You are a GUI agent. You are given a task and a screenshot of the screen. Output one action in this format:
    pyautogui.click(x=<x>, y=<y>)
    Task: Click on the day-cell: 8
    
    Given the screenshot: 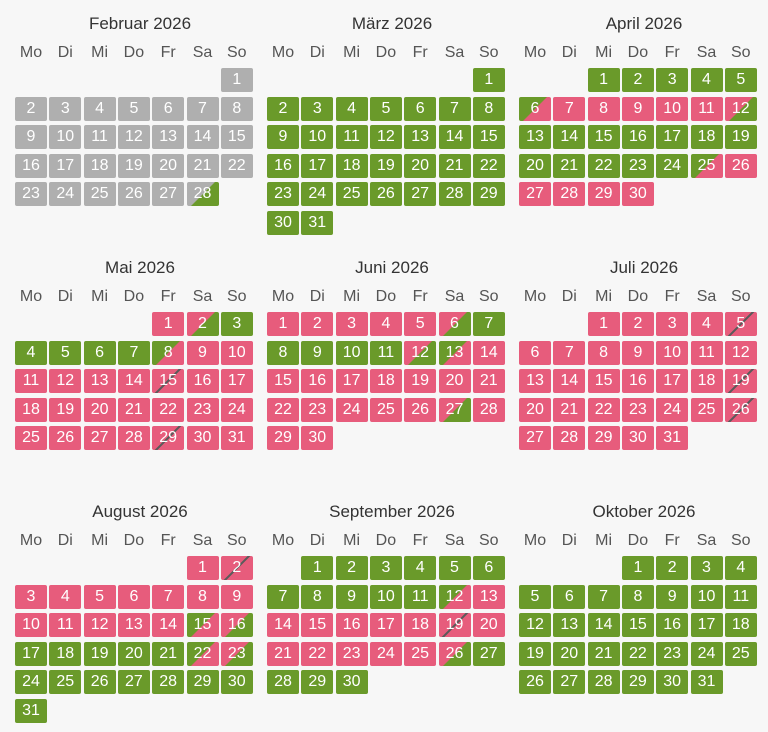 What is the action you would take?
    pyautogui.click(x=202, y=596)
    